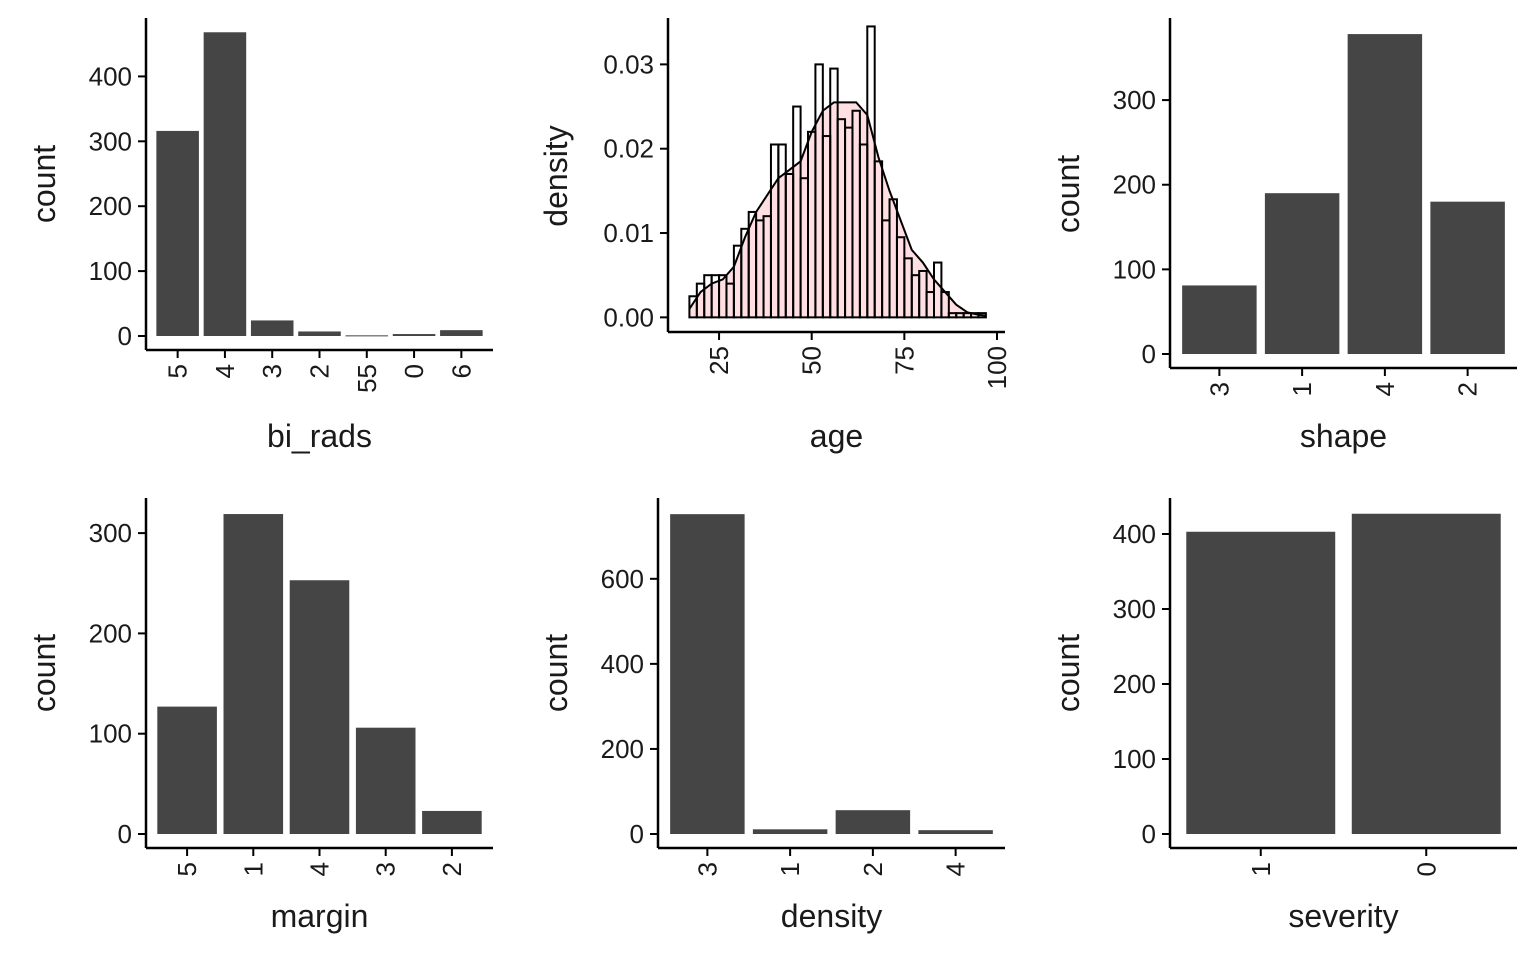 The width and height of the screenshot is (1536, 960). Describe the element at coordinates (904, 360) in the screenshot. I see `x-tick-label: 75` at that location.